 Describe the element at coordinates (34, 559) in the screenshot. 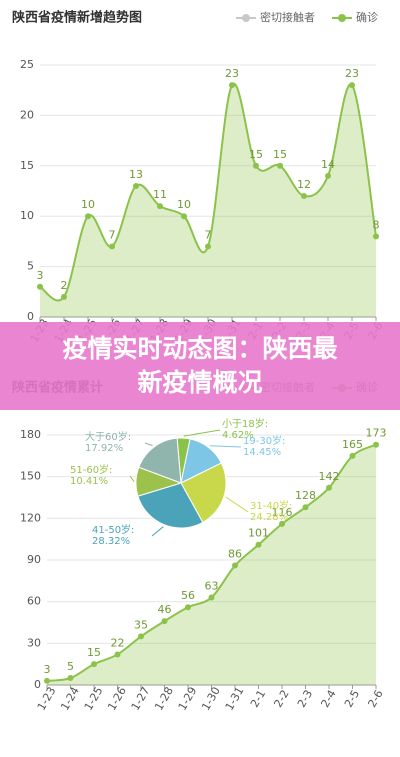

I see `y-tick-label: 90` at that location.